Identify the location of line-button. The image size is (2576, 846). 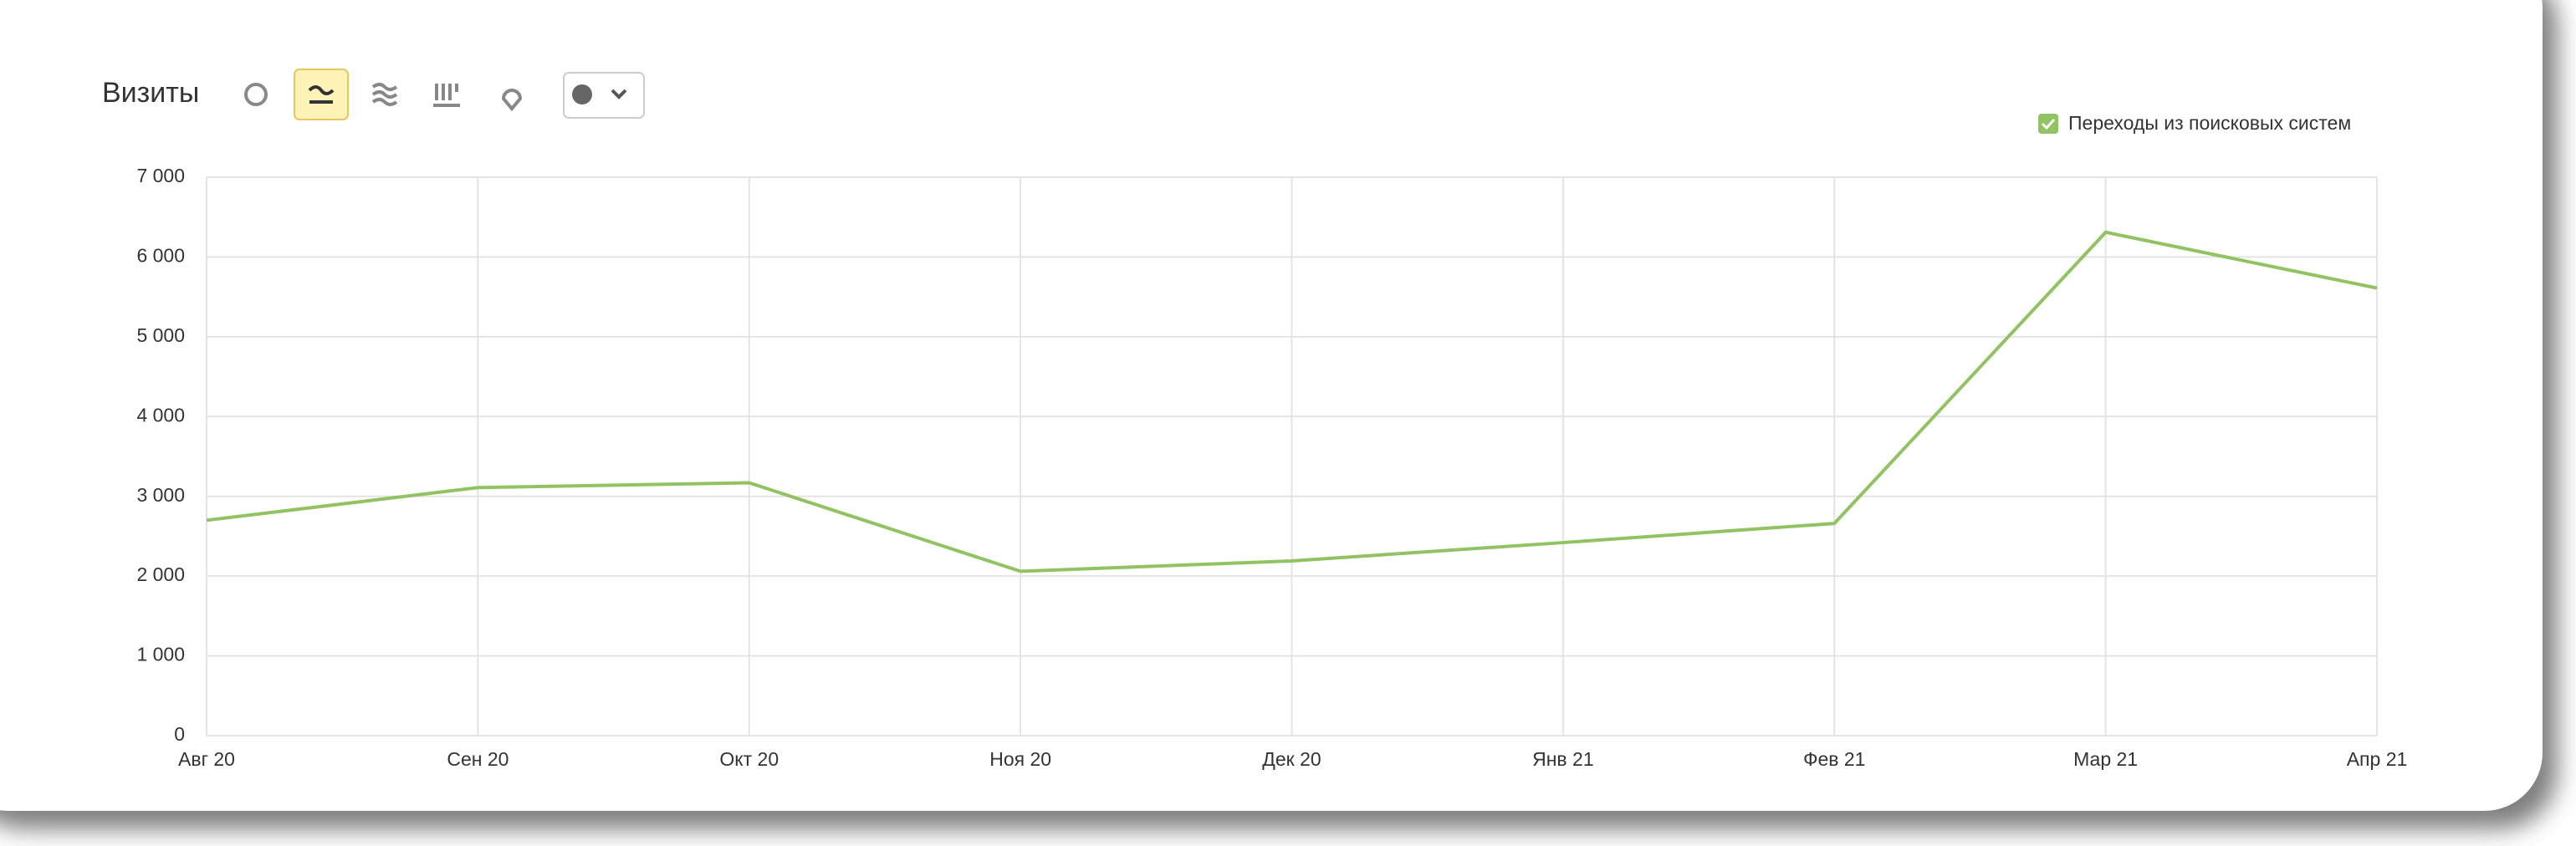
(321, 94).